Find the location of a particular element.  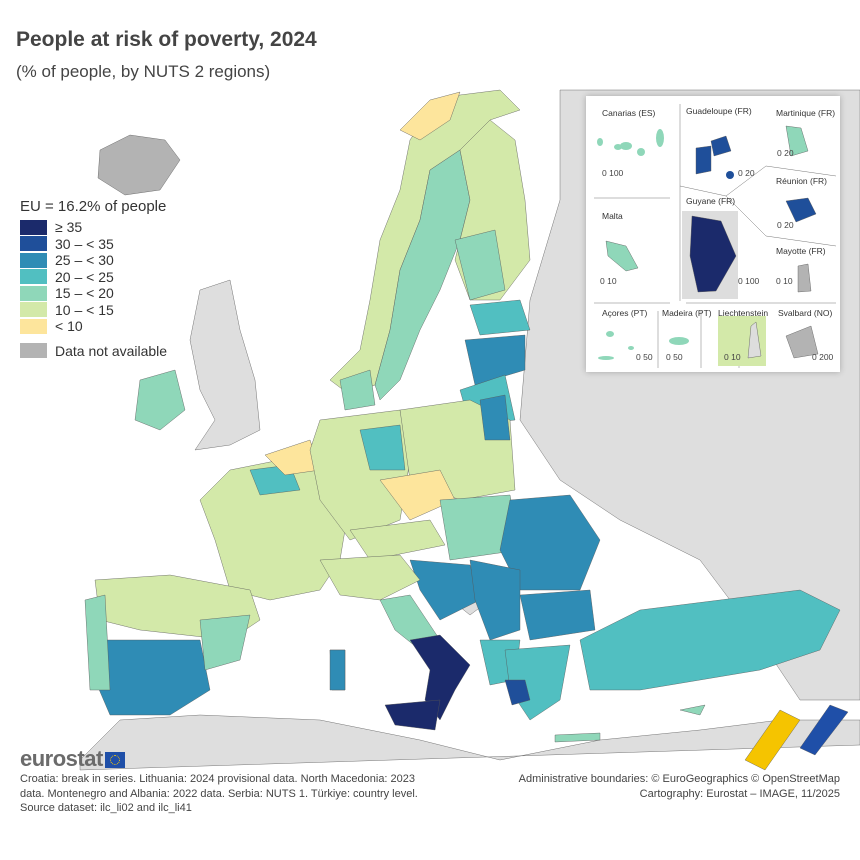

legend-item-na: Data not available is located at coordinates (93, 351).